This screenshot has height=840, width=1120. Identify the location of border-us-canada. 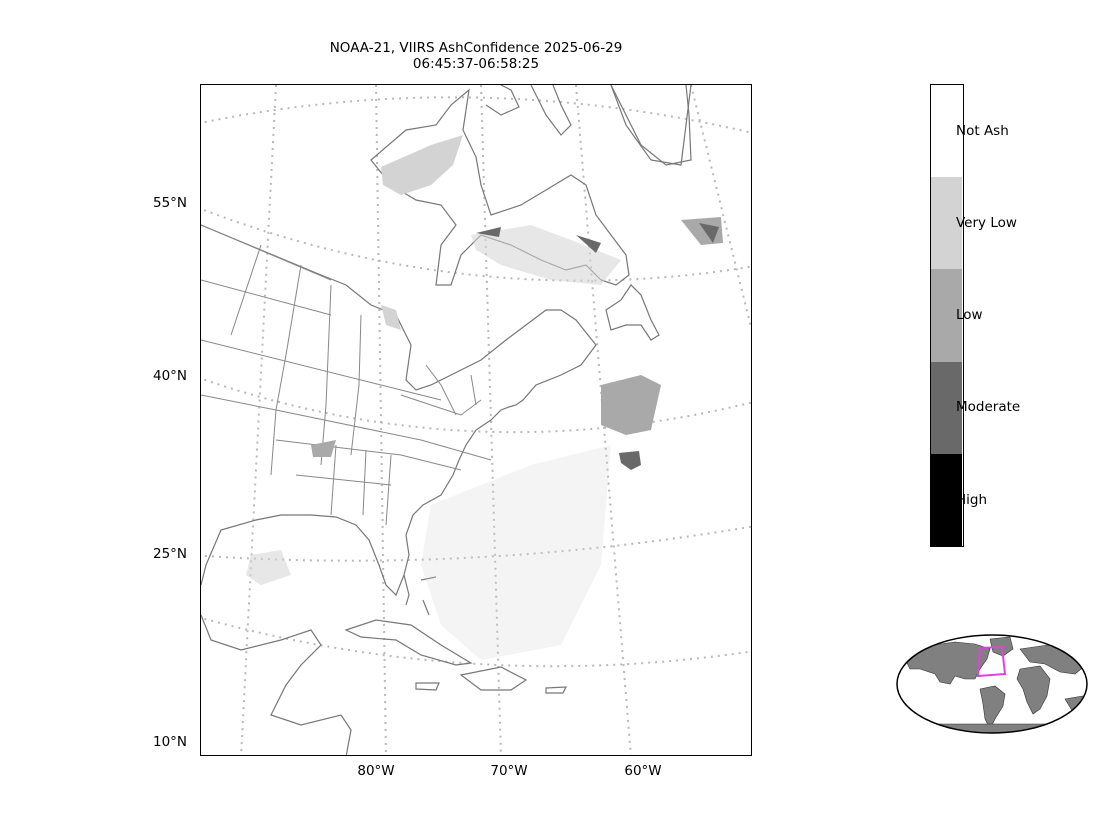
(266, 252).